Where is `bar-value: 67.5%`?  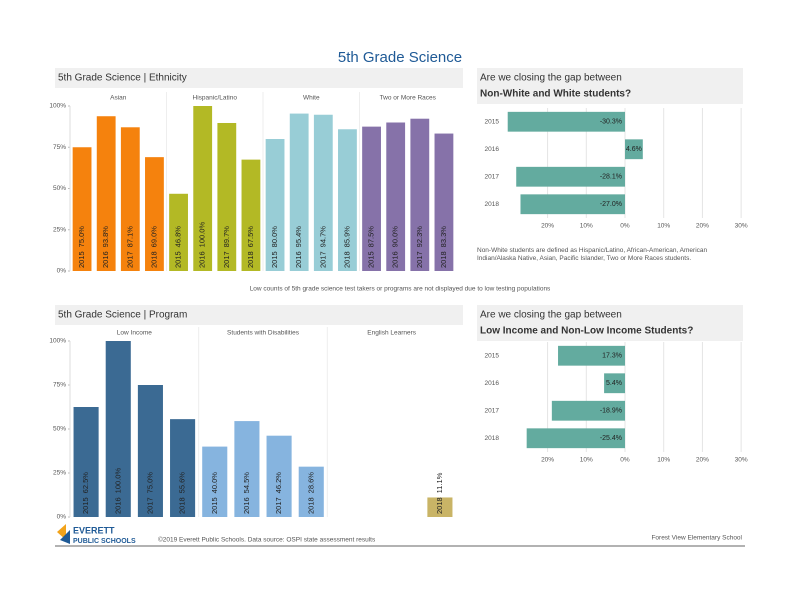 bar-value: 67.5% is located at coordinates (250, 237).